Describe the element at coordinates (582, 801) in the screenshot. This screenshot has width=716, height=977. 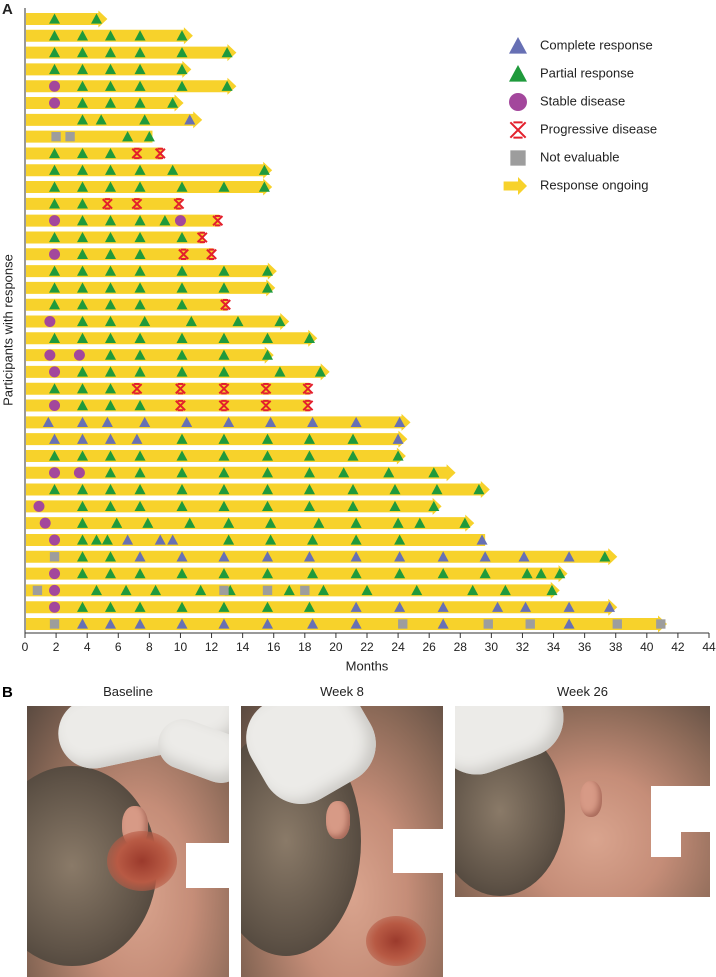
I see `photo` at that location.